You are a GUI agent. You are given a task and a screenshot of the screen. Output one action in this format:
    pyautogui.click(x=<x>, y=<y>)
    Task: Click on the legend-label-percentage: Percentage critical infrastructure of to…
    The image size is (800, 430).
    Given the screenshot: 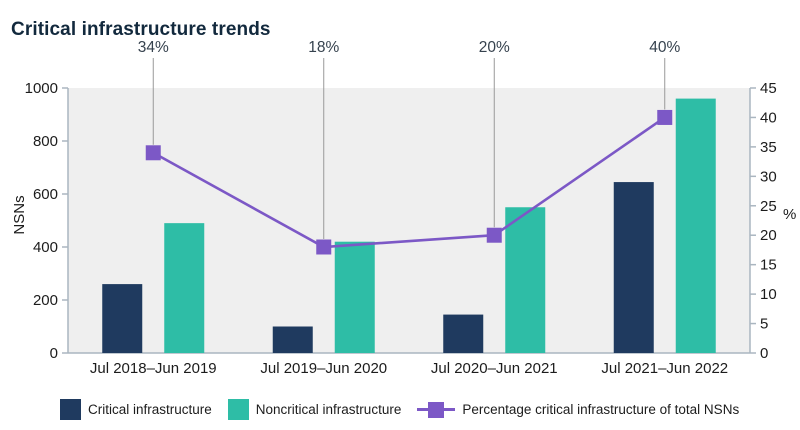 What is the action you would take?
    pyautogui.click(x=601, y=409)
    